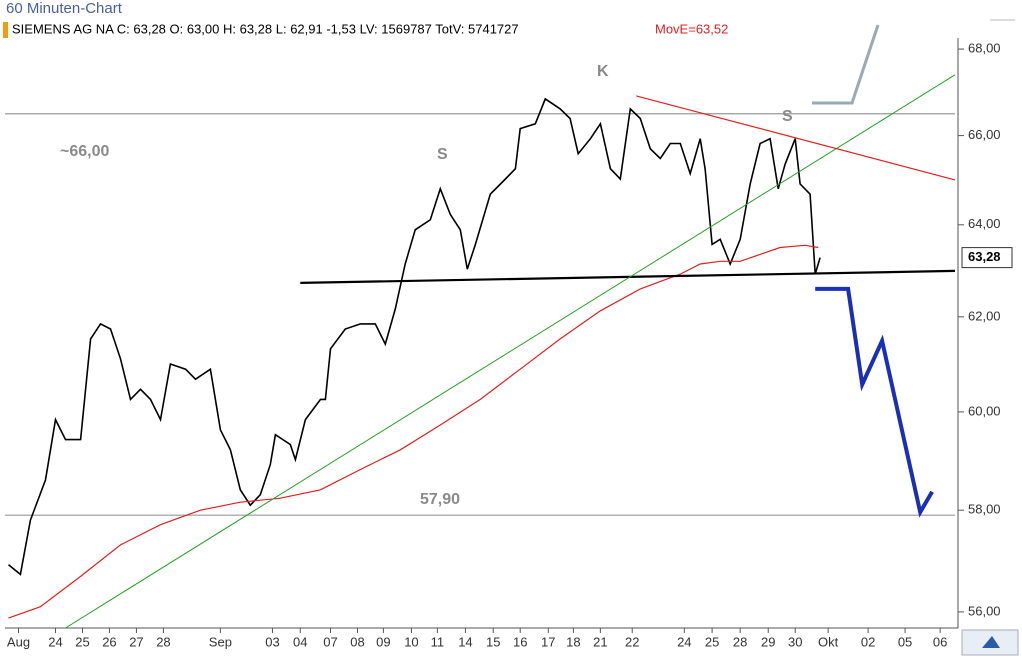 This screenshot has height=669, width=1022. Describe the element at coordinates (905, 641) in the screenshot. I see `x-tick-label: 05` at that location.